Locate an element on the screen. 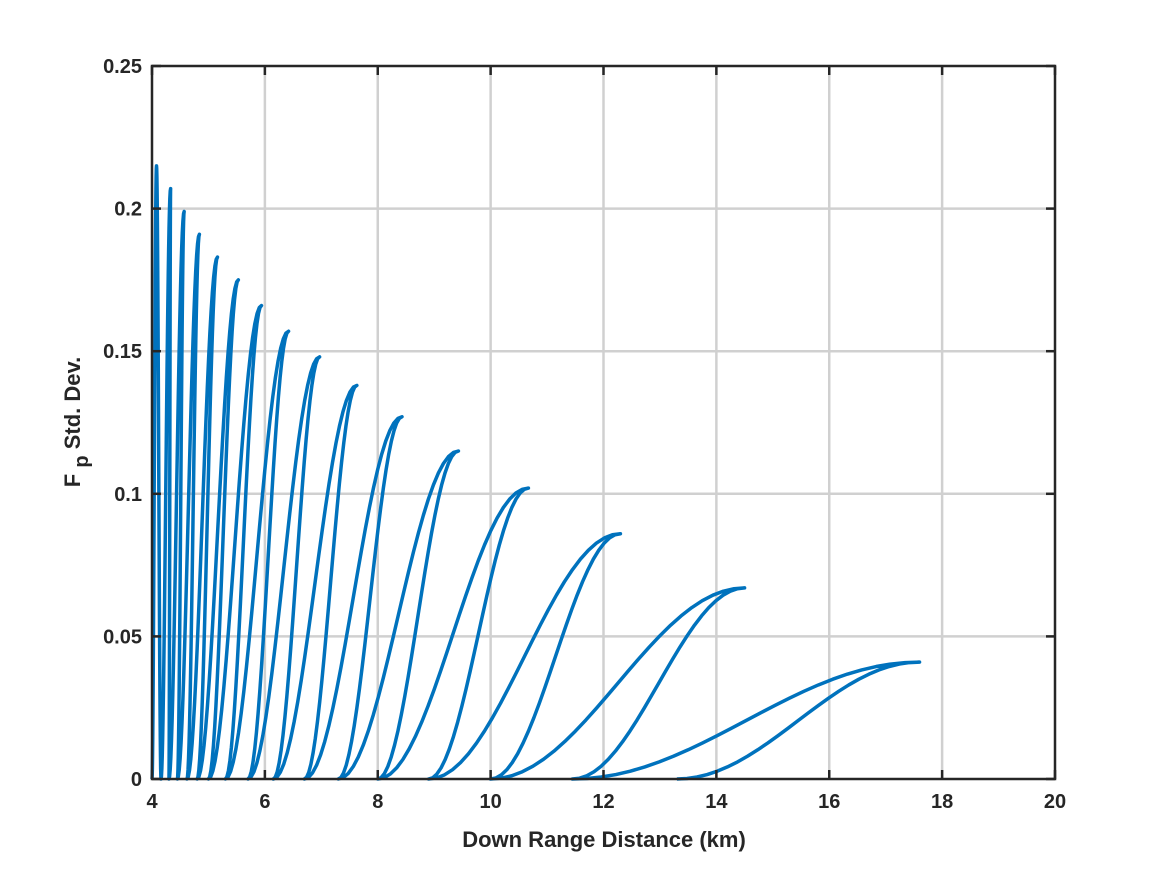  x-tick-label: 20 is located at coordinates (1055, 802).